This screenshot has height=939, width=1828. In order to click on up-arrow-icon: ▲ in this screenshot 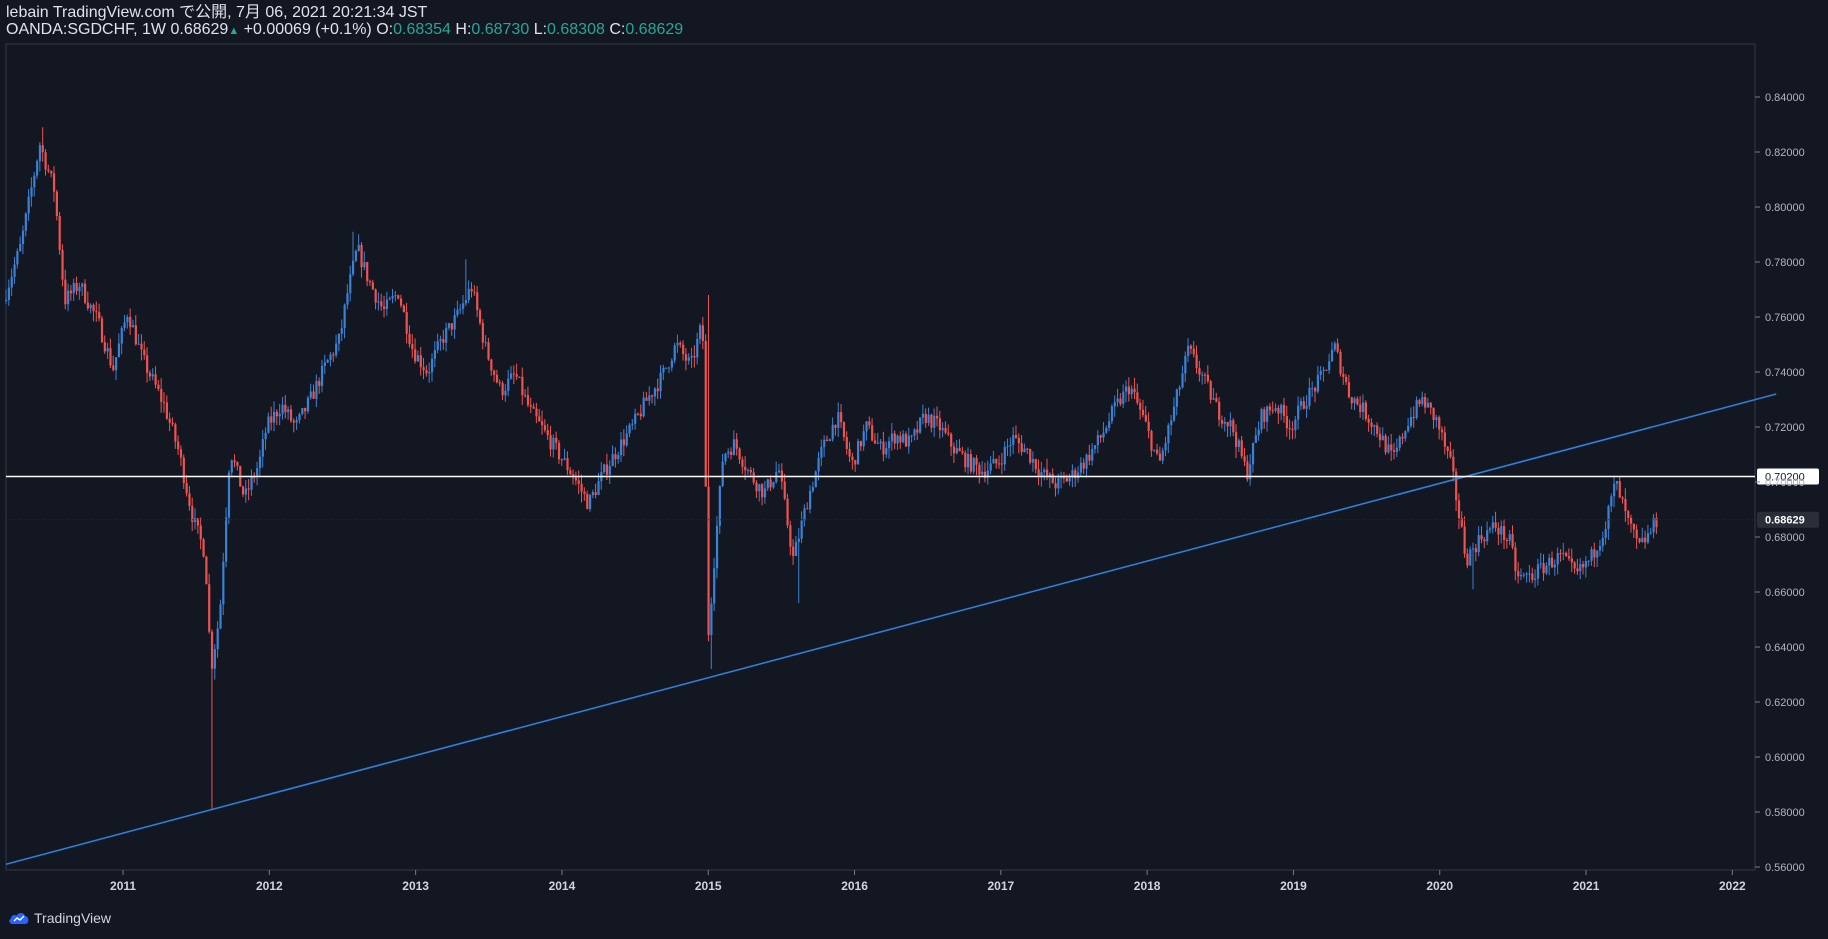, I will do `click(234, 31)`.